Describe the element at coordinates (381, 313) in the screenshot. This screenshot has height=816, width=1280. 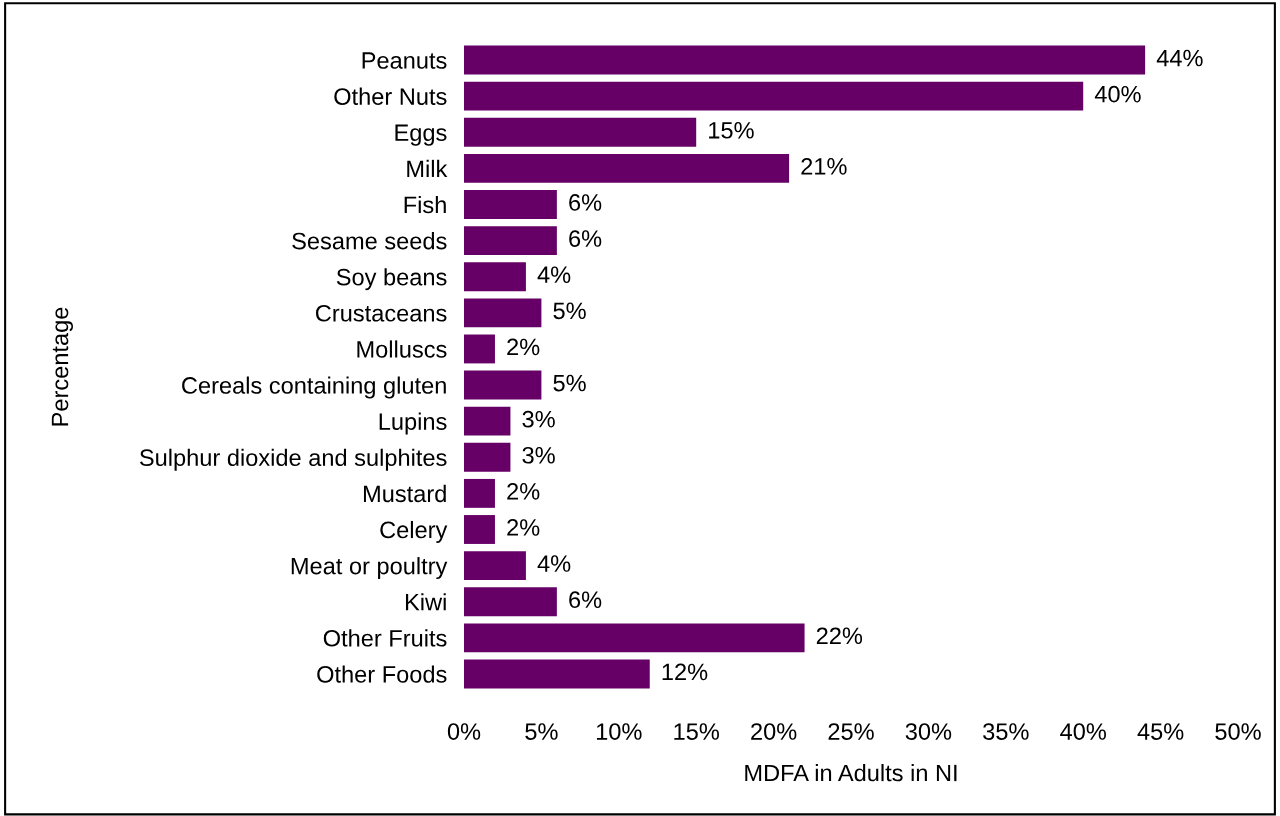
I see `y-tick-label: Crustaceans` at that location.